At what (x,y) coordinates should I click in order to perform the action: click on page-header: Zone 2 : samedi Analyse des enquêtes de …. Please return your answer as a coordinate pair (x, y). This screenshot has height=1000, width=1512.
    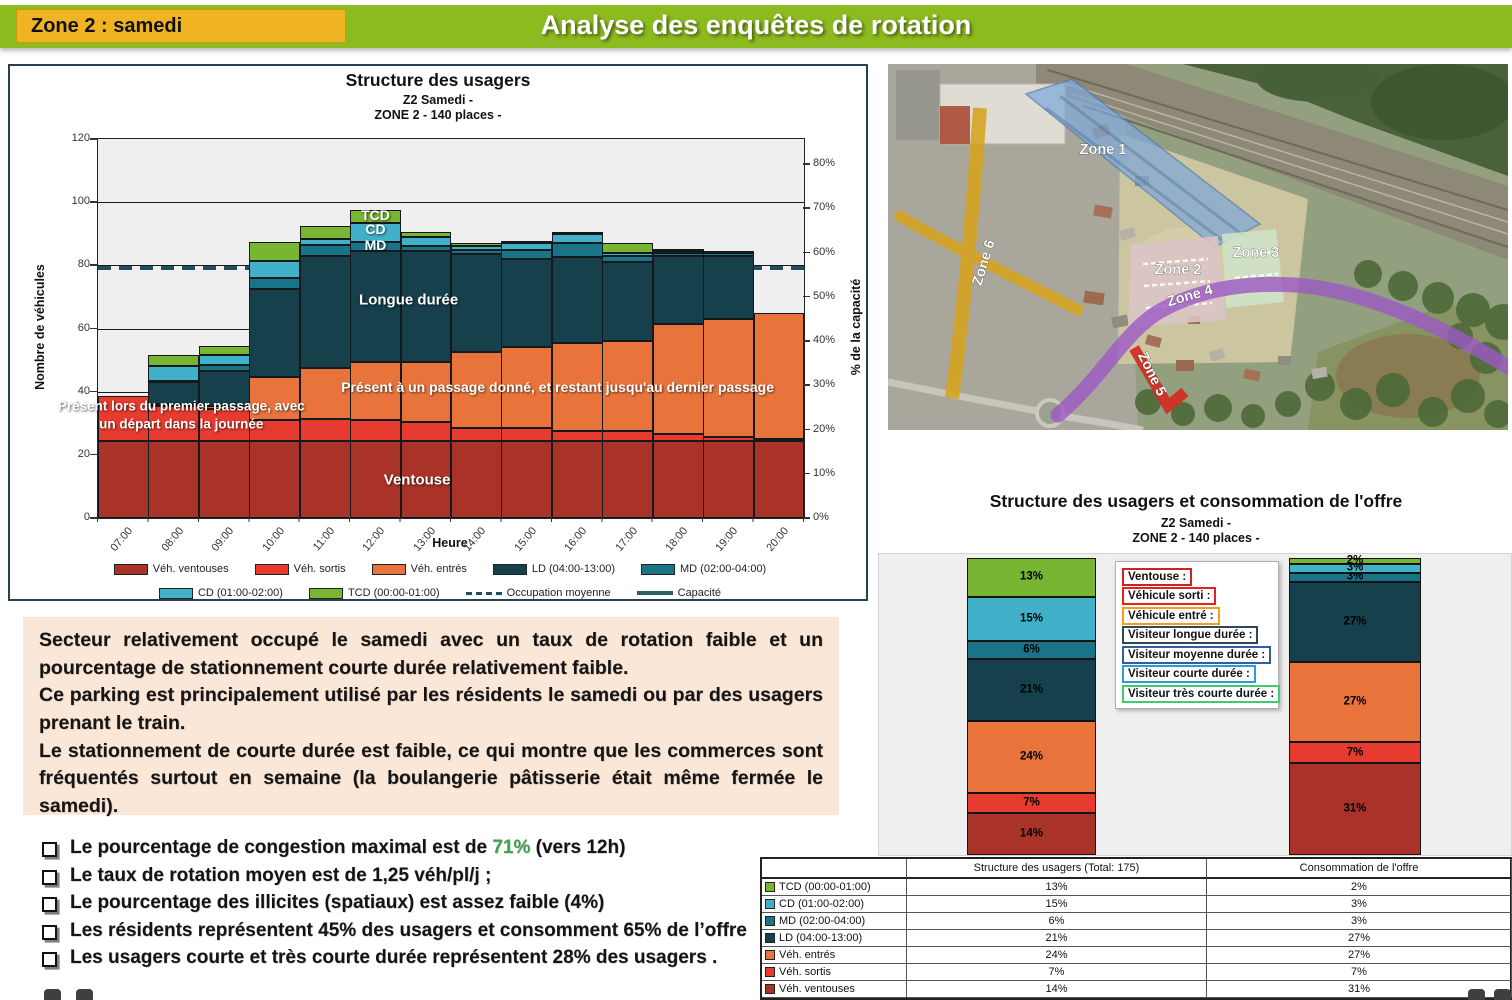
    Looking at the image, I should click on (756, 26).